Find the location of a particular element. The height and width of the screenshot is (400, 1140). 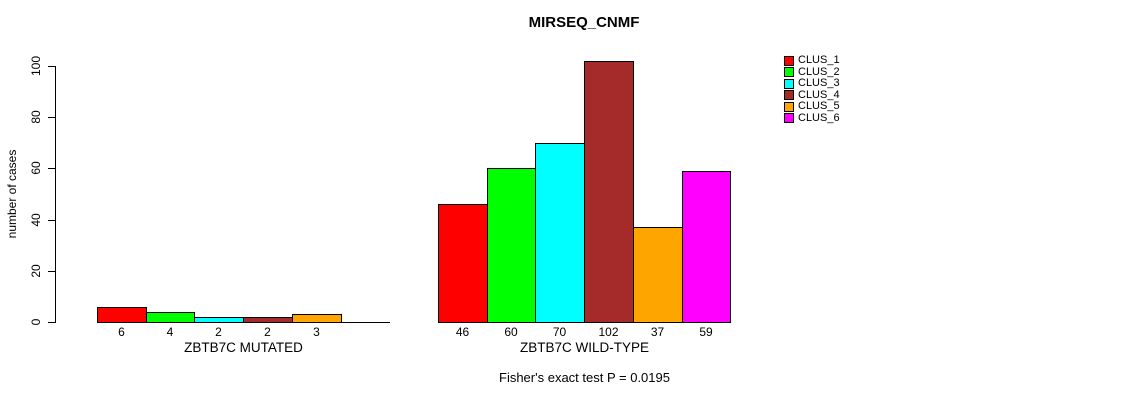

bar-value-label: 60 is located at coordinates (511, 332).